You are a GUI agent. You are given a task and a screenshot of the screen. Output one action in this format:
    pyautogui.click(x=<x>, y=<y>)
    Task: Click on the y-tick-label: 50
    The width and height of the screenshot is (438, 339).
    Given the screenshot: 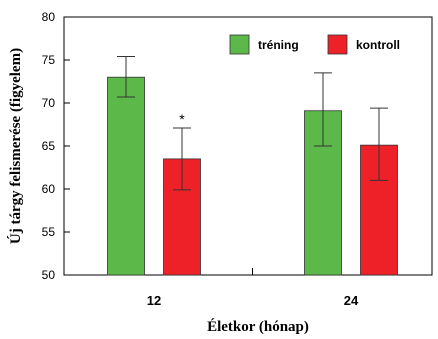 What is the action you would take?
    pyautogui.click(x=49, y=275)
    